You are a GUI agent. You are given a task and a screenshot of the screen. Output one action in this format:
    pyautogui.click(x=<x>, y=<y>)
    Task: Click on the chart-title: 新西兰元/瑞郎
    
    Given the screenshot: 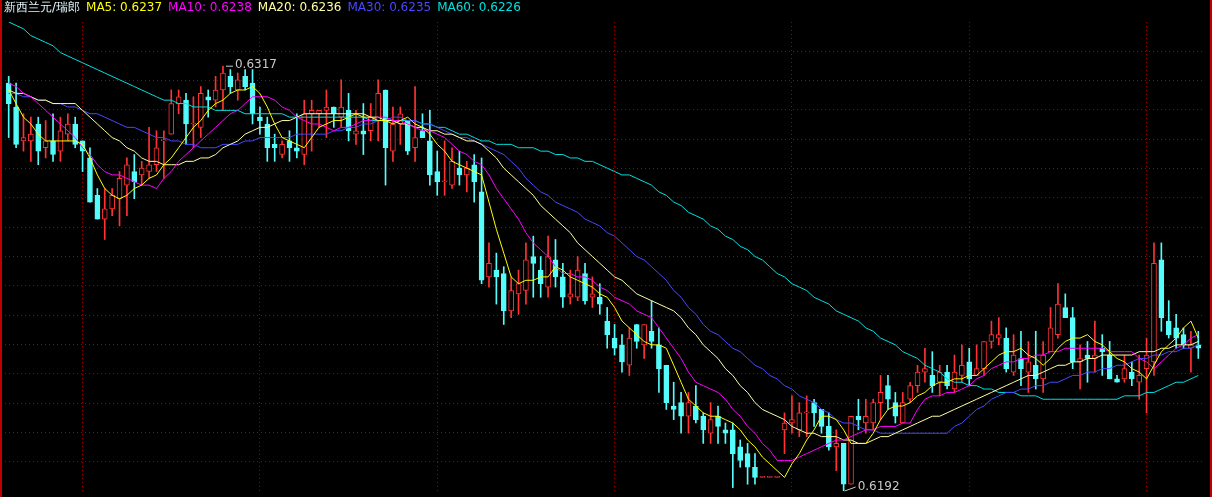 What is the action you would take?
    pyautogui.click(x=42, y=7)
    